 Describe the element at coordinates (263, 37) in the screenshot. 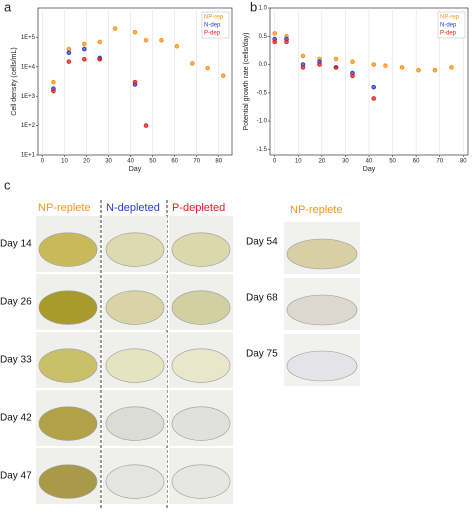

I see `y-tick-label: 0.5` at that location.